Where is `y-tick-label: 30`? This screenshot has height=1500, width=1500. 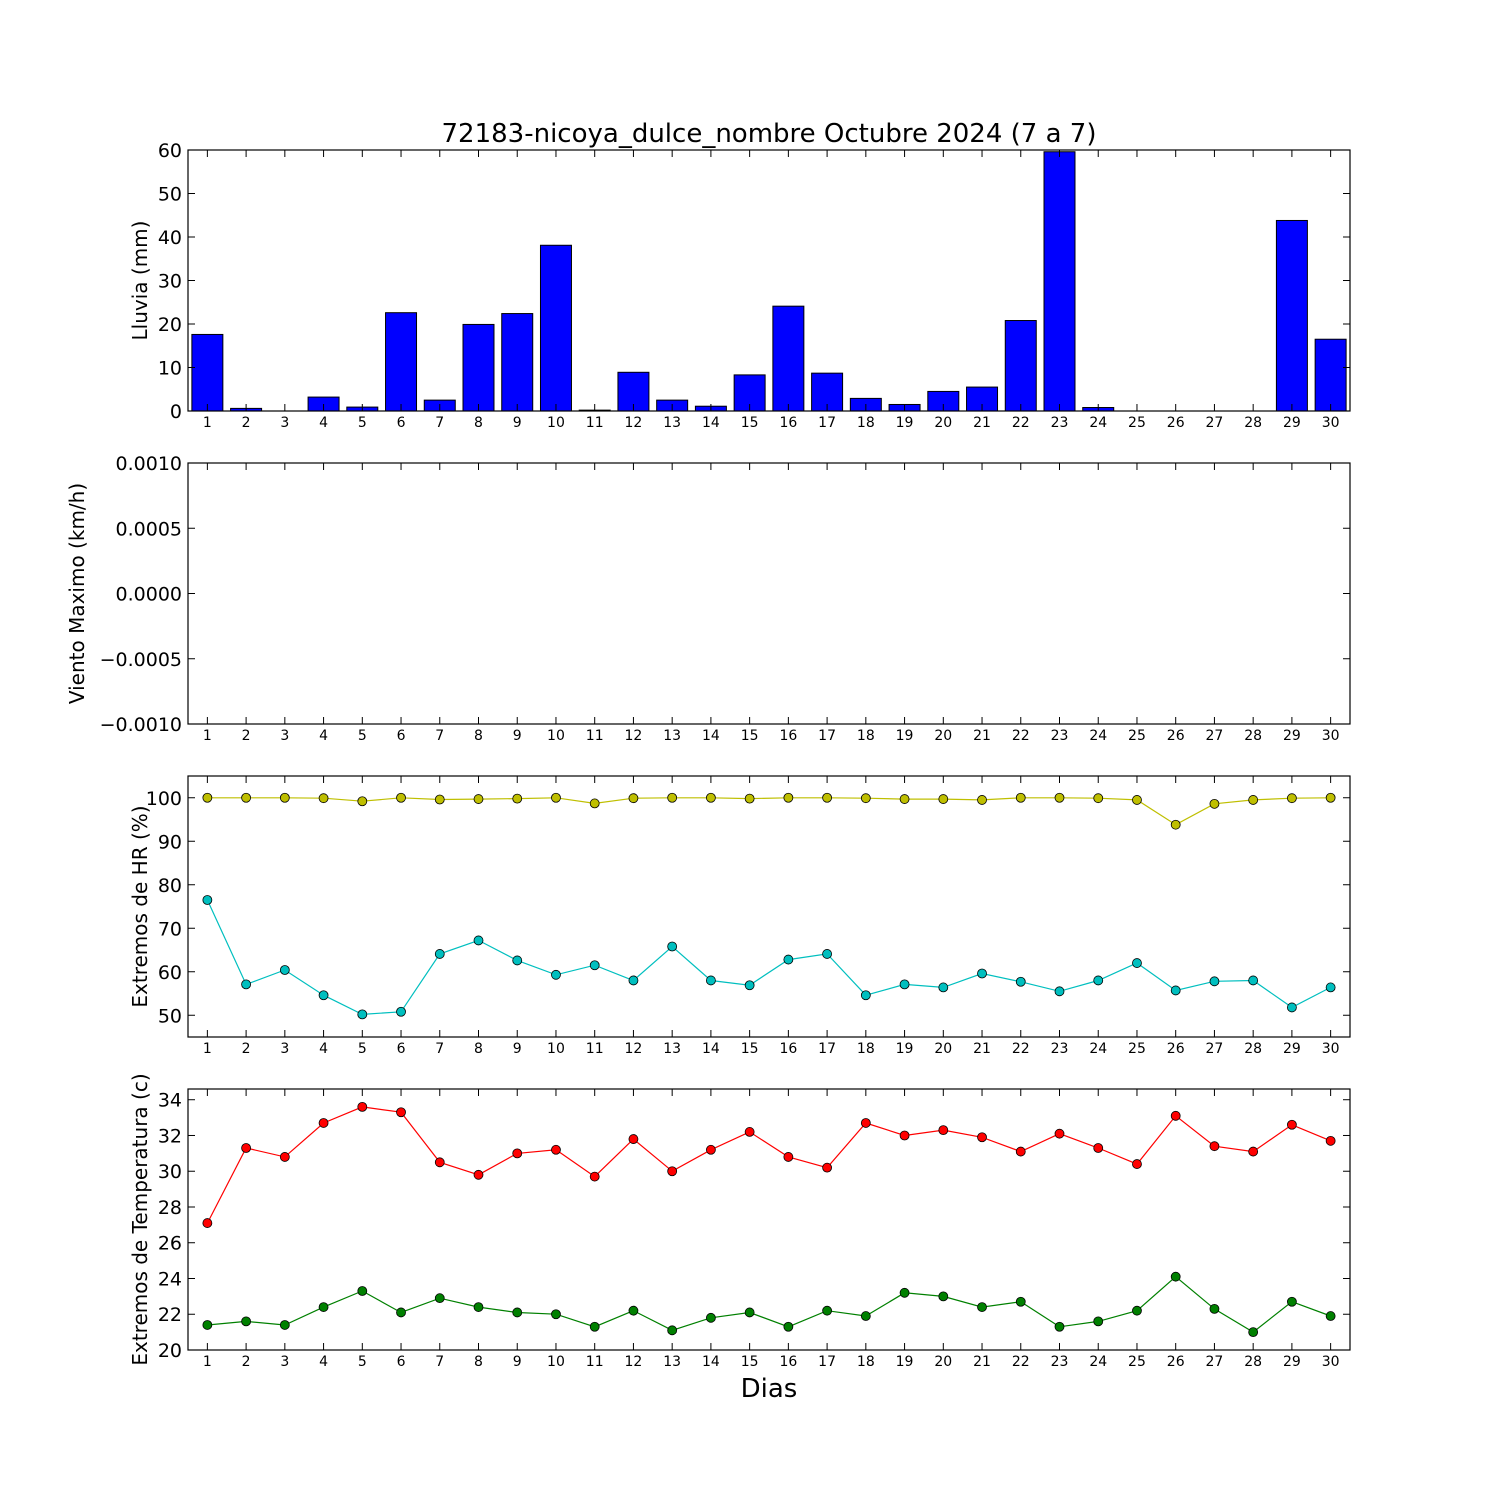 y-tick-label: 30 is located at coordinates (170, 282).